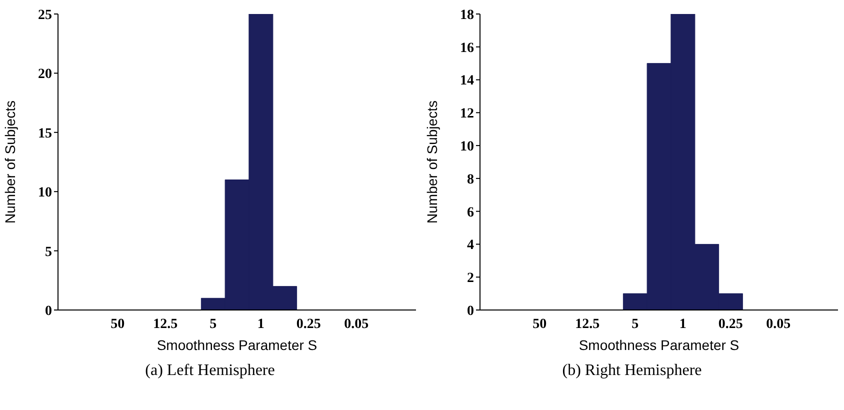  I want to click on y-tick-label: 25, so click(45, 15).